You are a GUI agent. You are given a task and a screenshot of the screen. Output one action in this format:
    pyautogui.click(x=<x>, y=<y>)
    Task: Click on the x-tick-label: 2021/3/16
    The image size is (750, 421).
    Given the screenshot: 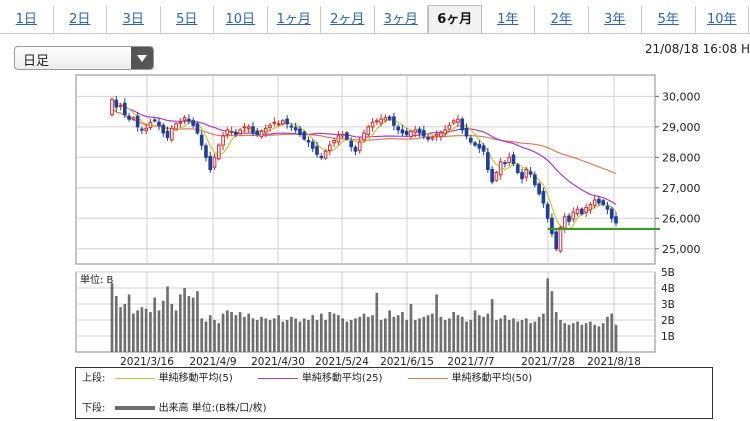 What is the action you would take?
    pyautogui.click(x=147, y=362)
    